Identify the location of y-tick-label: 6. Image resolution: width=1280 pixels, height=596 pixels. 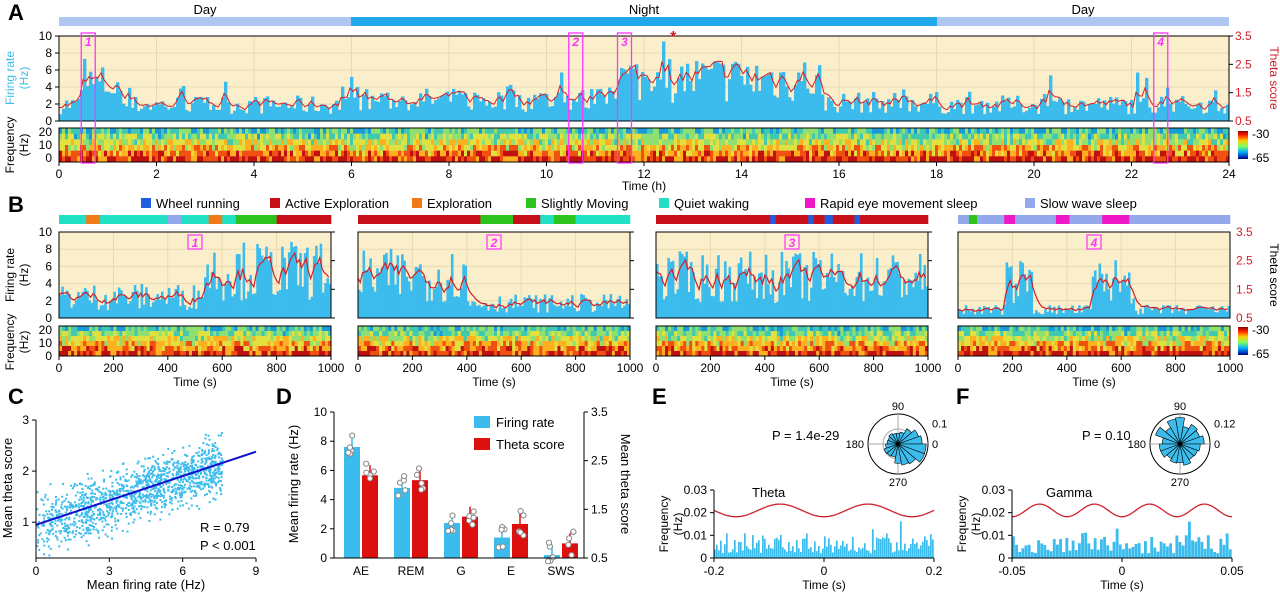
(48, 70).